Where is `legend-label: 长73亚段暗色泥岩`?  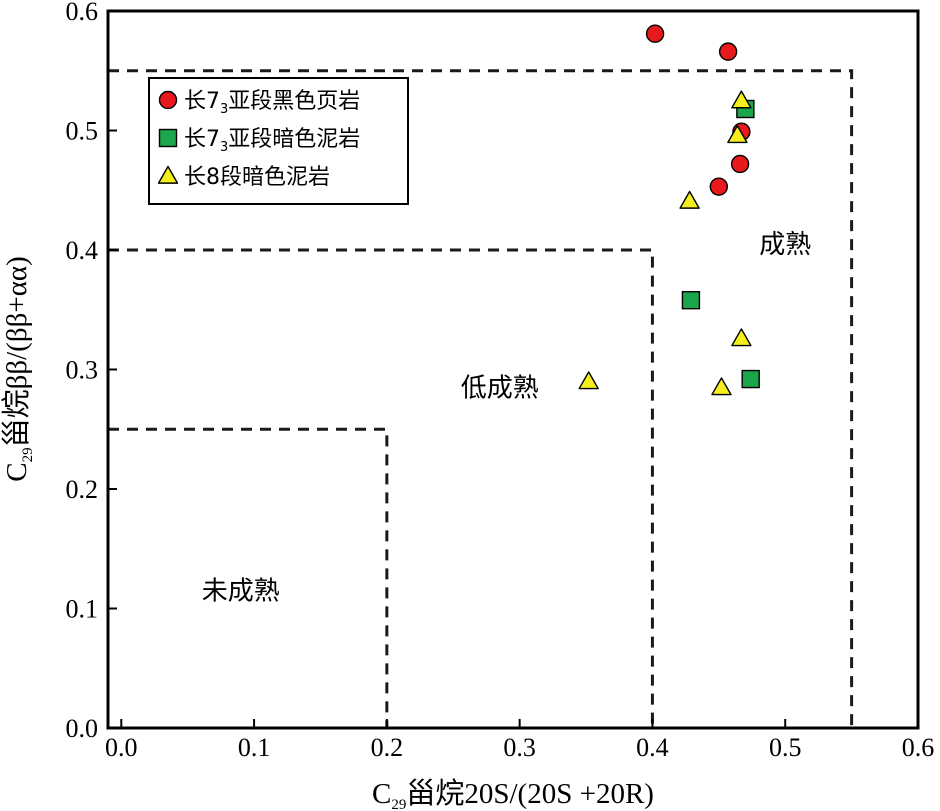
legend-label: 长73亚段暗色泥岩 is located at coordinates (272, 141).